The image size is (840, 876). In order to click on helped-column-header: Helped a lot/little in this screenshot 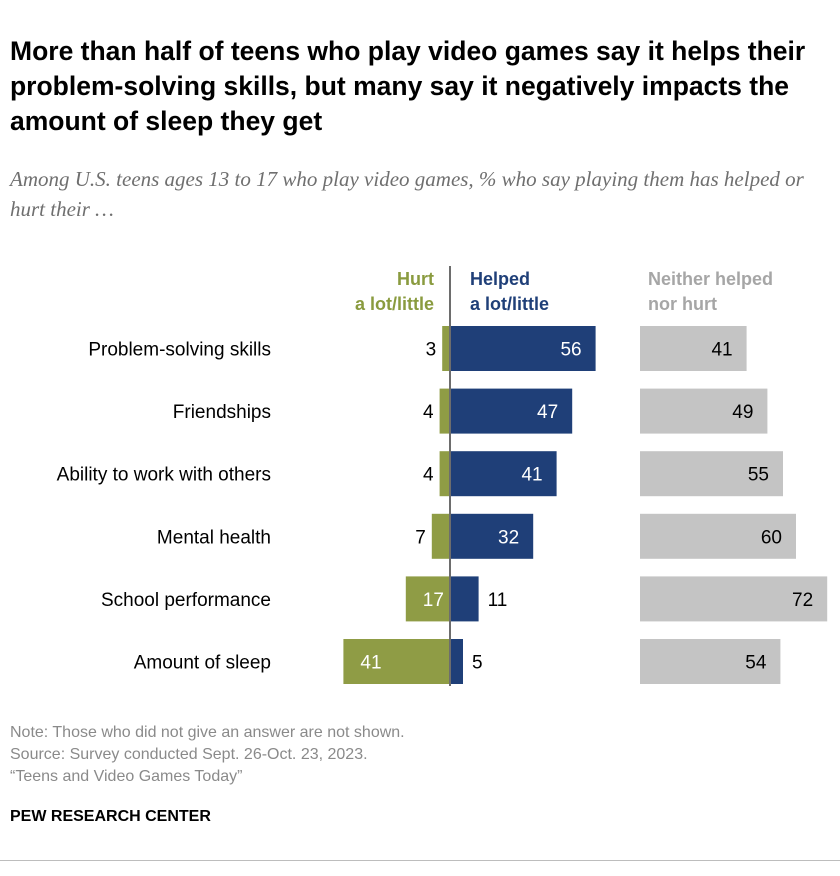, I will do `click(509, 292)`.